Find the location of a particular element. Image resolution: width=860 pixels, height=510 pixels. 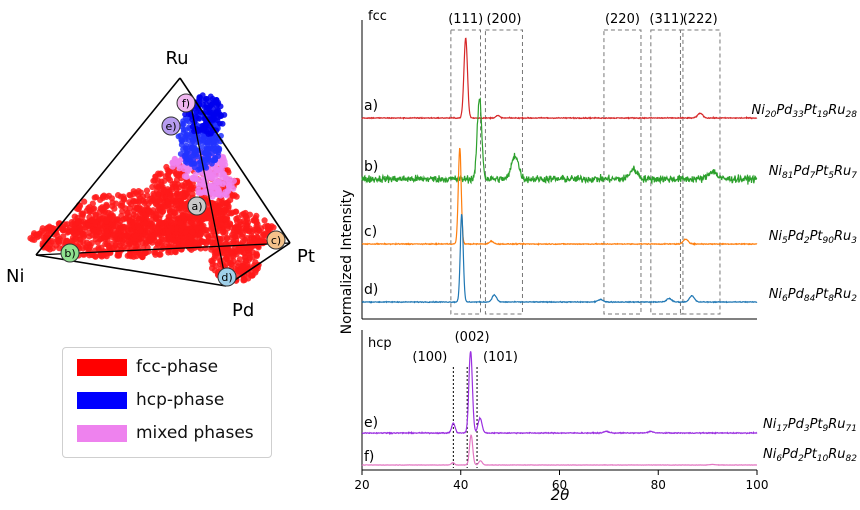

legend-swatch-mixed is located at coordinates (102, 433).